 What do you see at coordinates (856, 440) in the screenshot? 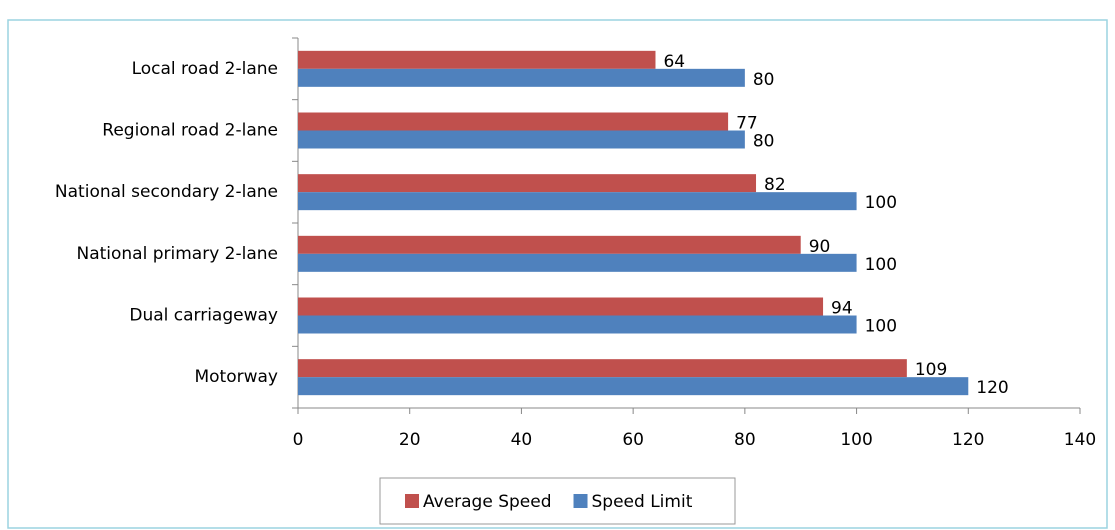
I see `x-tick-label: 100` at bounding box center [856, 440].